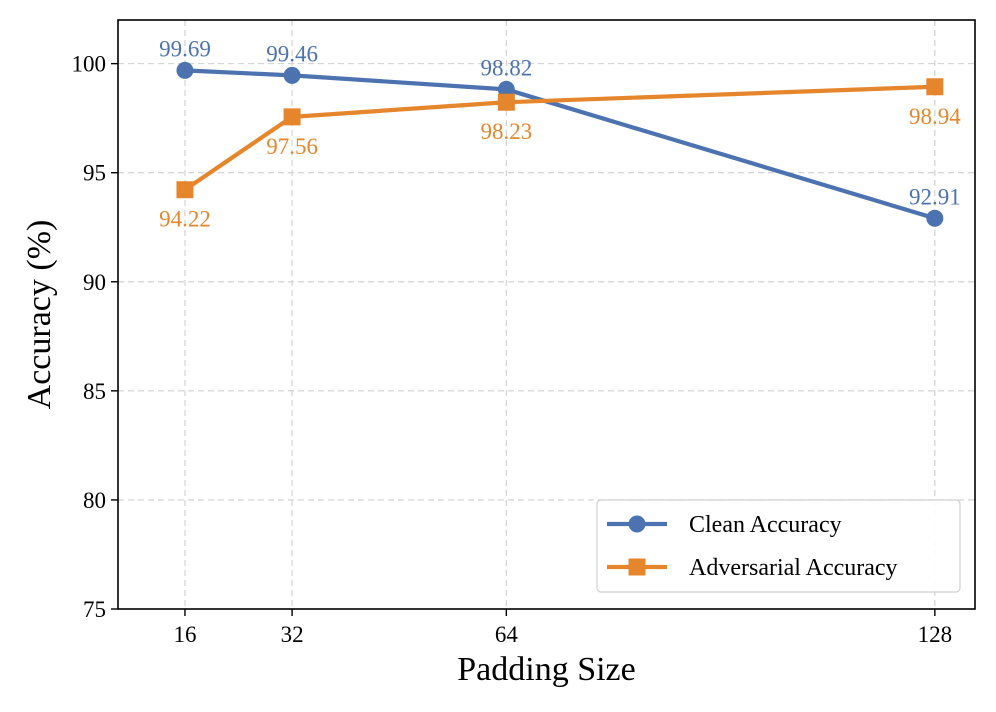 Image resolution: width=996 pixels, height=712 pixels. What do you see at coordinates (185, 219) in the screenshot?
I see `data-label: 94.22` at bounding box center [185, 219].